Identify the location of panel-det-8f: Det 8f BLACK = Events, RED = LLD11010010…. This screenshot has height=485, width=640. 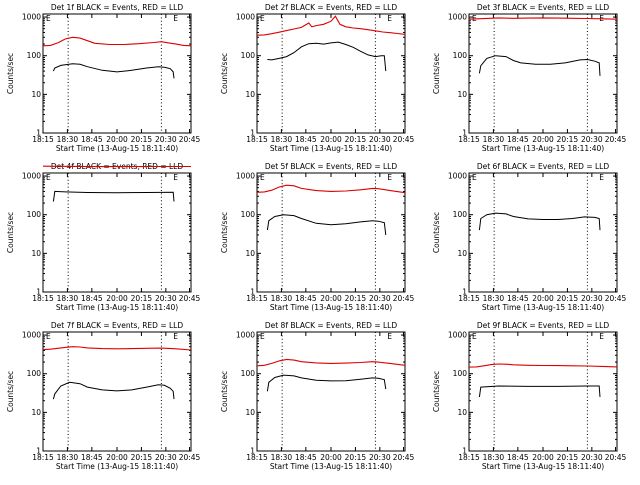
(317, 396).